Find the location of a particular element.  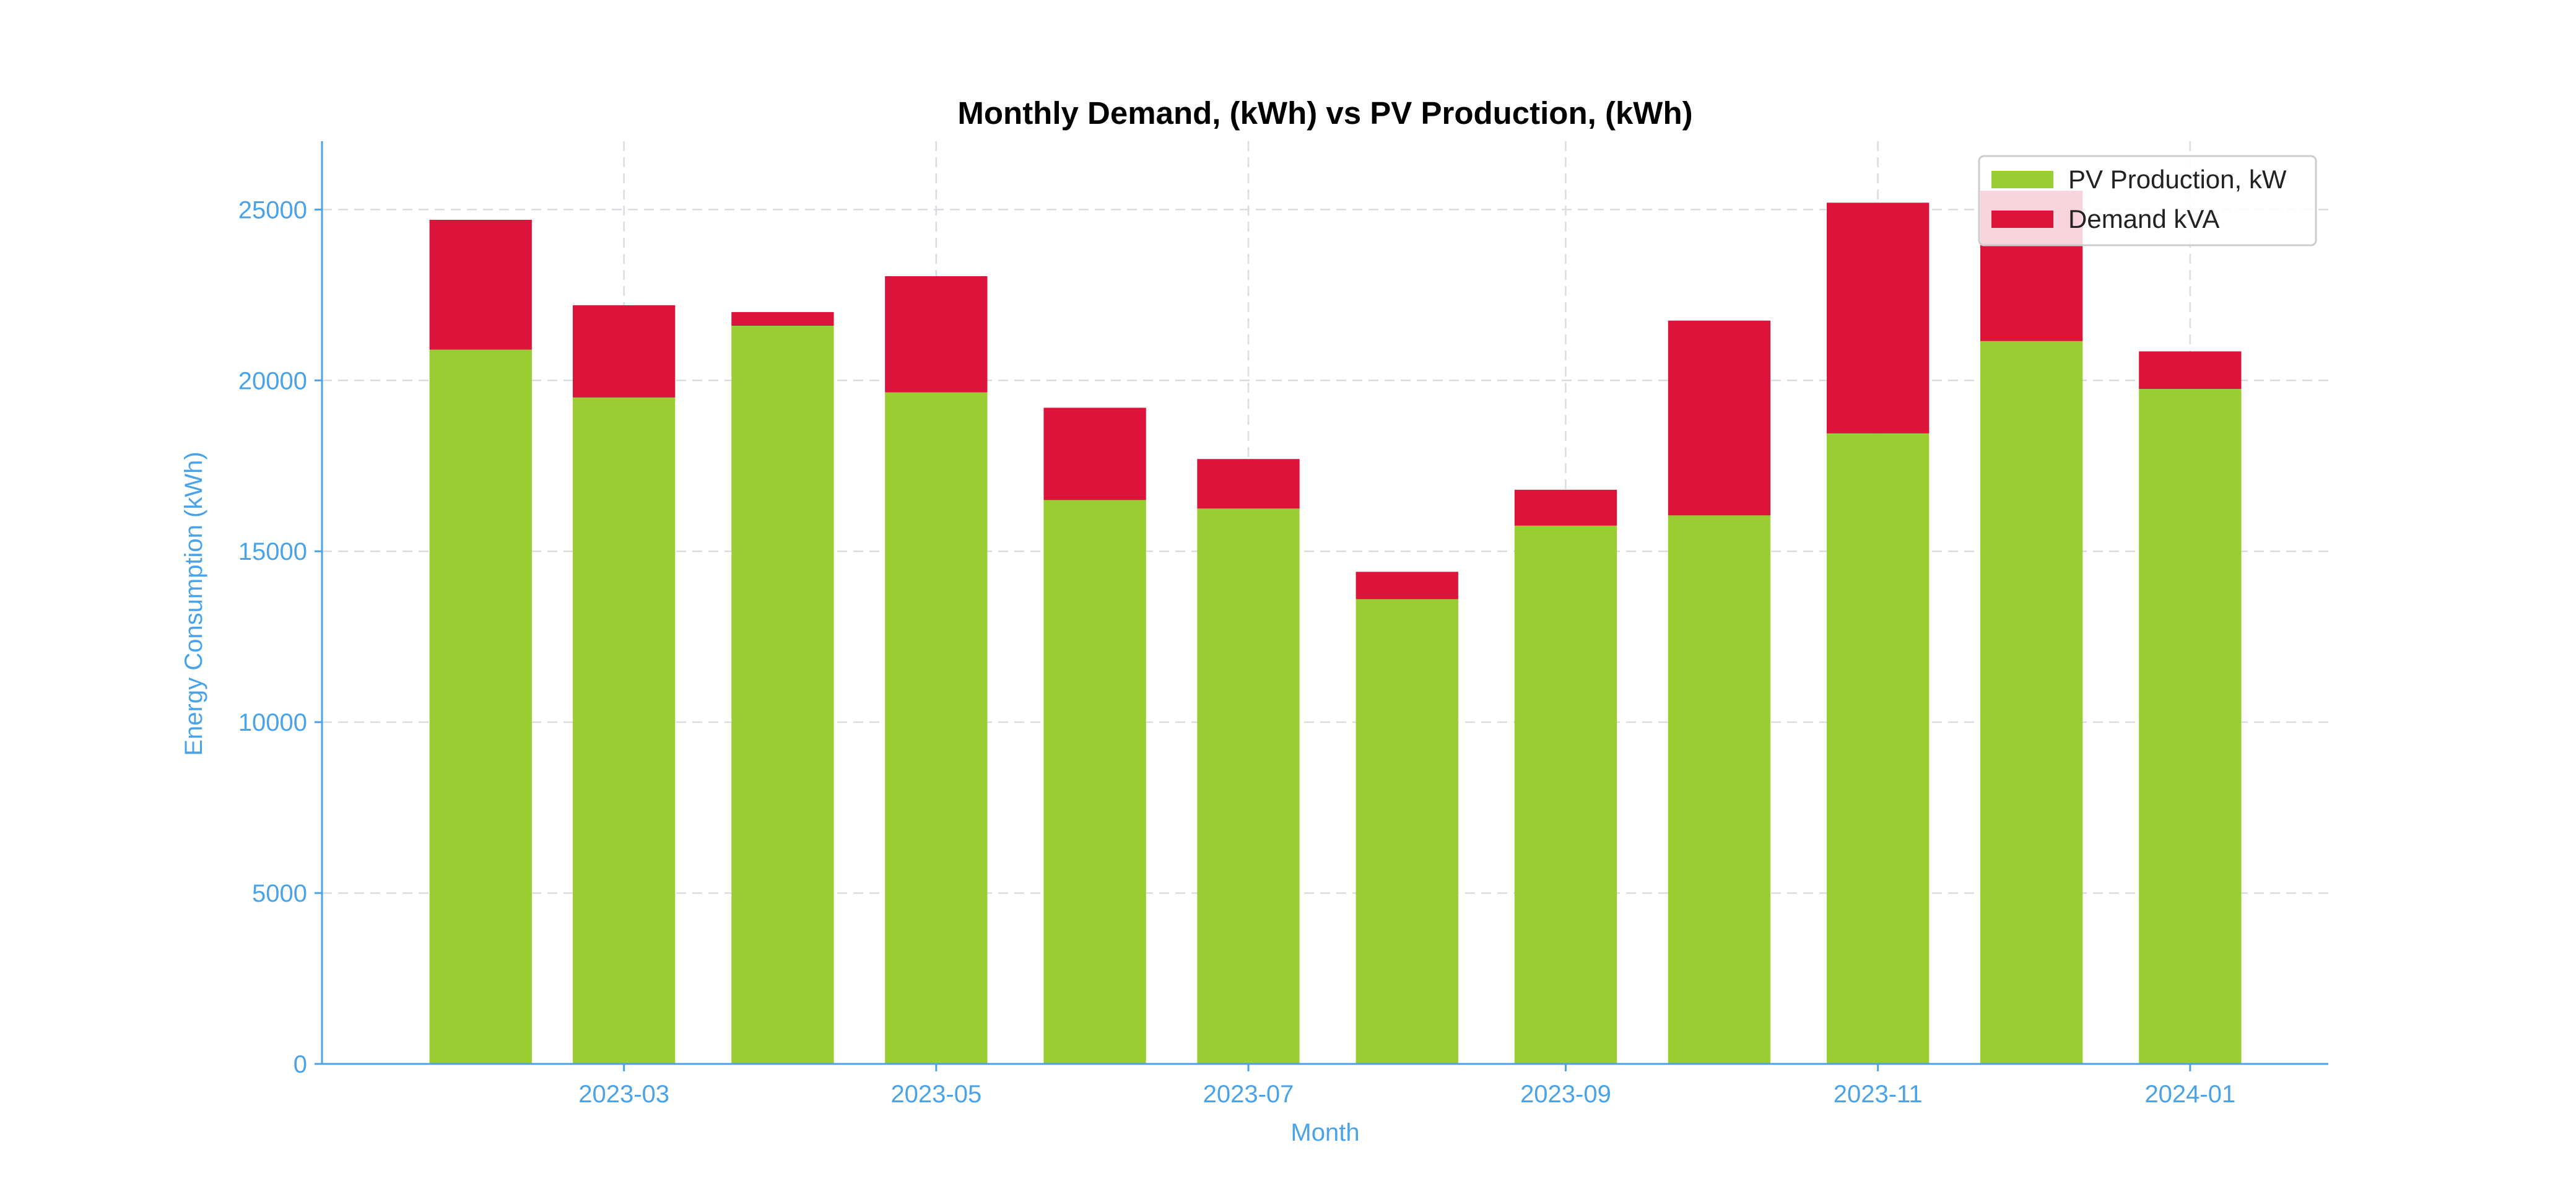

x-axis-label: Month is located at coordinates (1325, 1132).